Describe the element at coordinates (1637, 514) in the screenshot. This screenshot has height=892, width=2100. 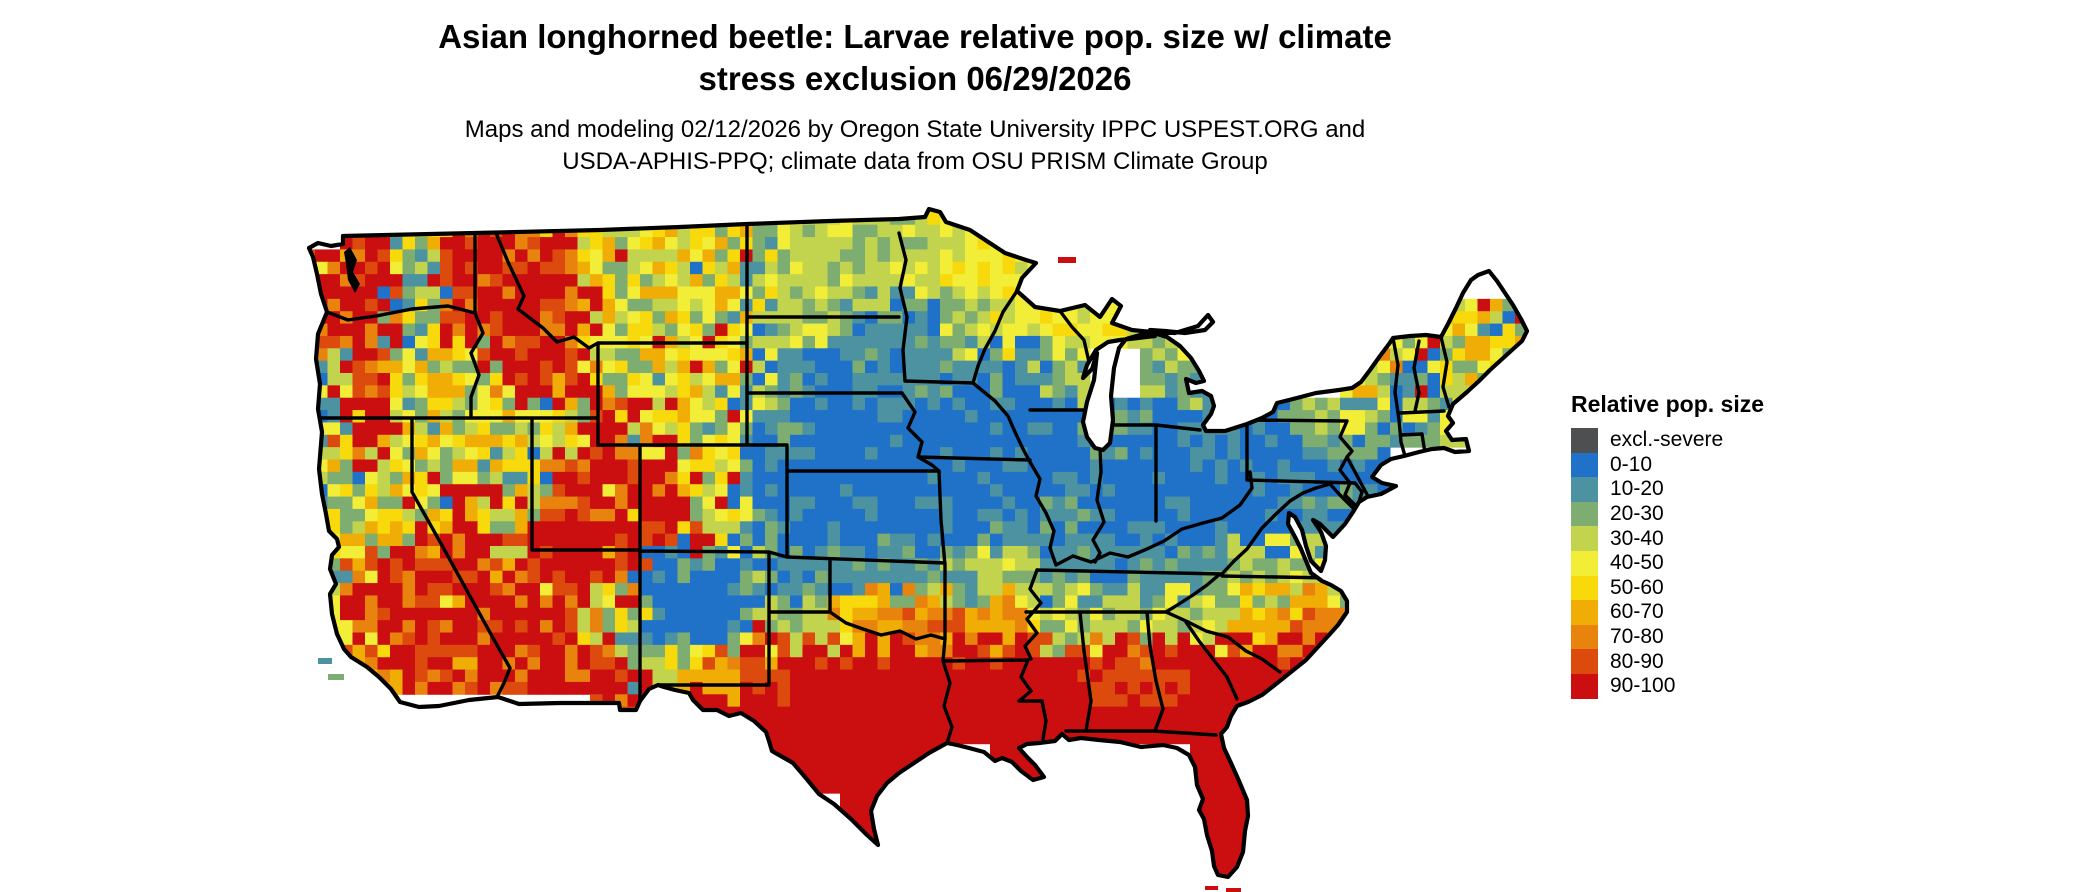
I see `legend-label: 20-30` at that location.